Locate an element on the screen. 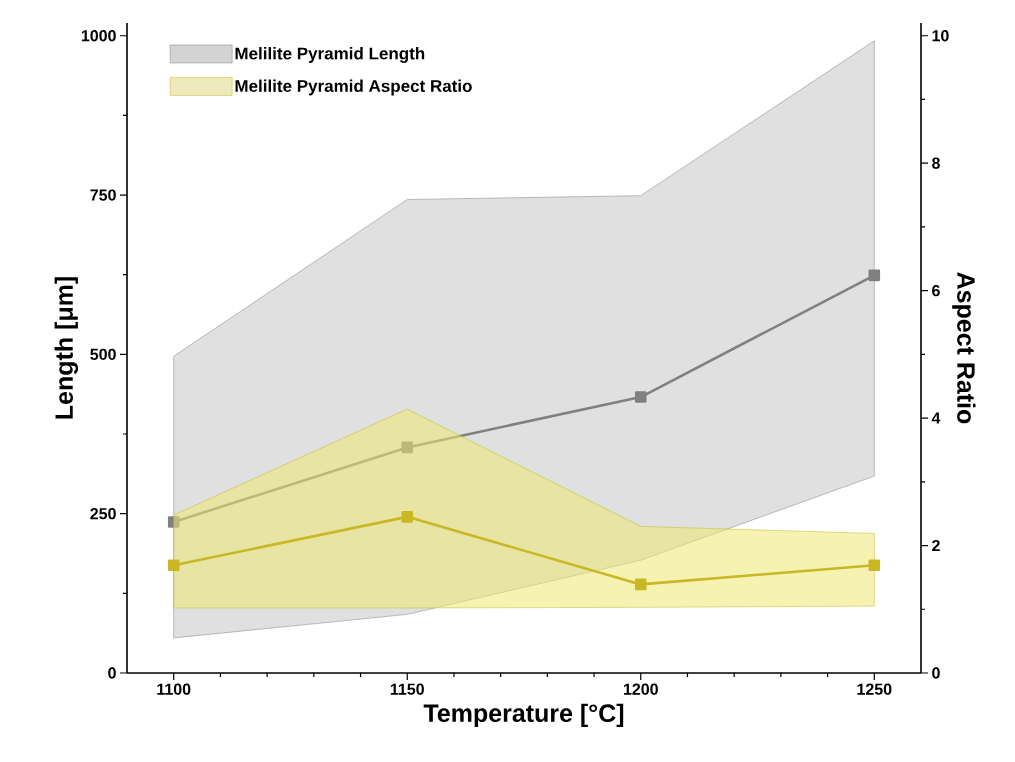 The height and width of the screenshot is (762, 1015). y-tick-label: 250 is located at coordinates (103, 514).